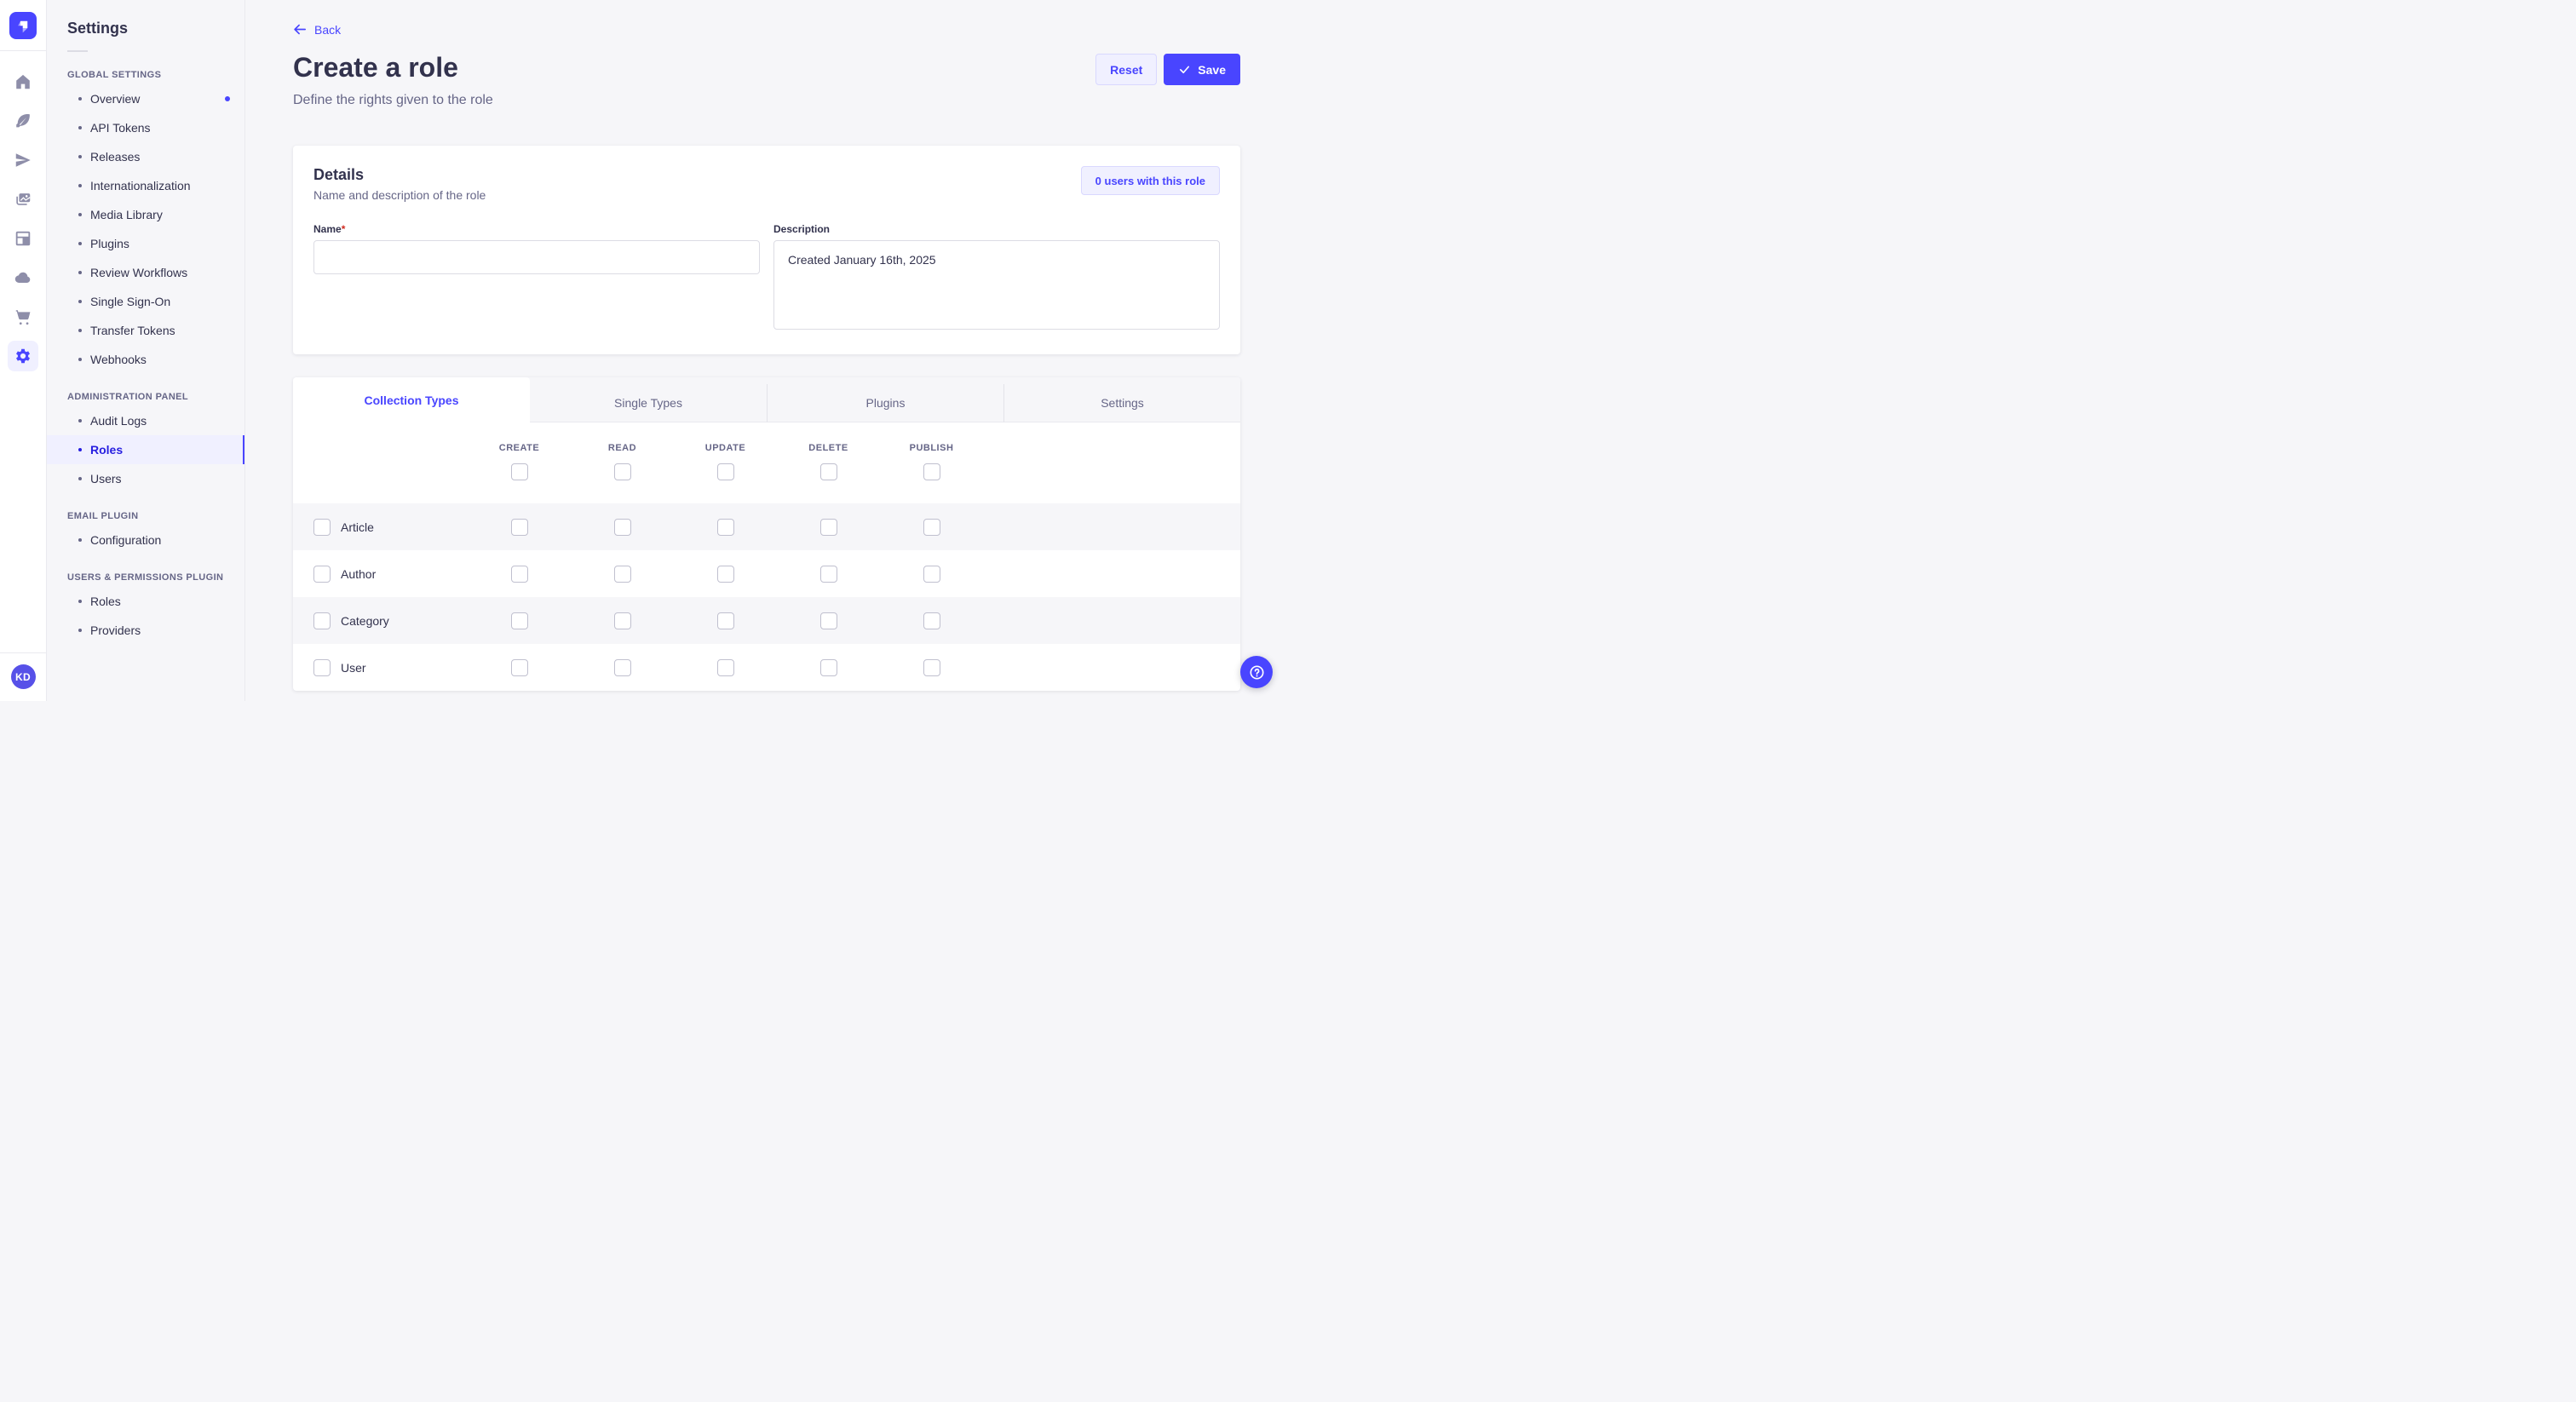  I want to click on help-button, so click(1257, 672).